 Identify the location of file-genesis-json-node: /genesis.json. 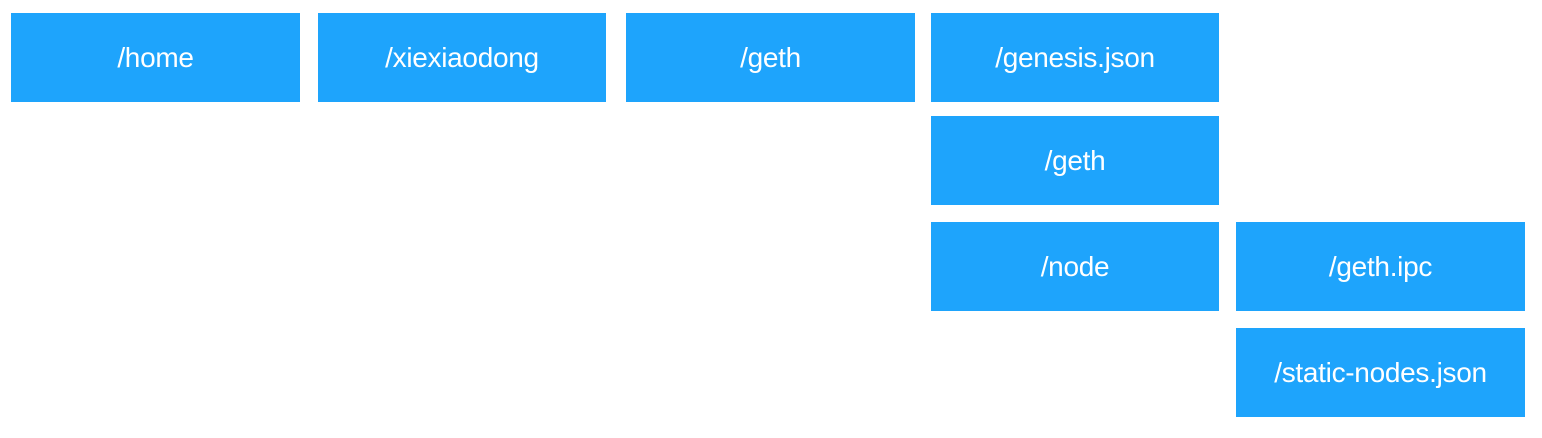
(1075, 57).